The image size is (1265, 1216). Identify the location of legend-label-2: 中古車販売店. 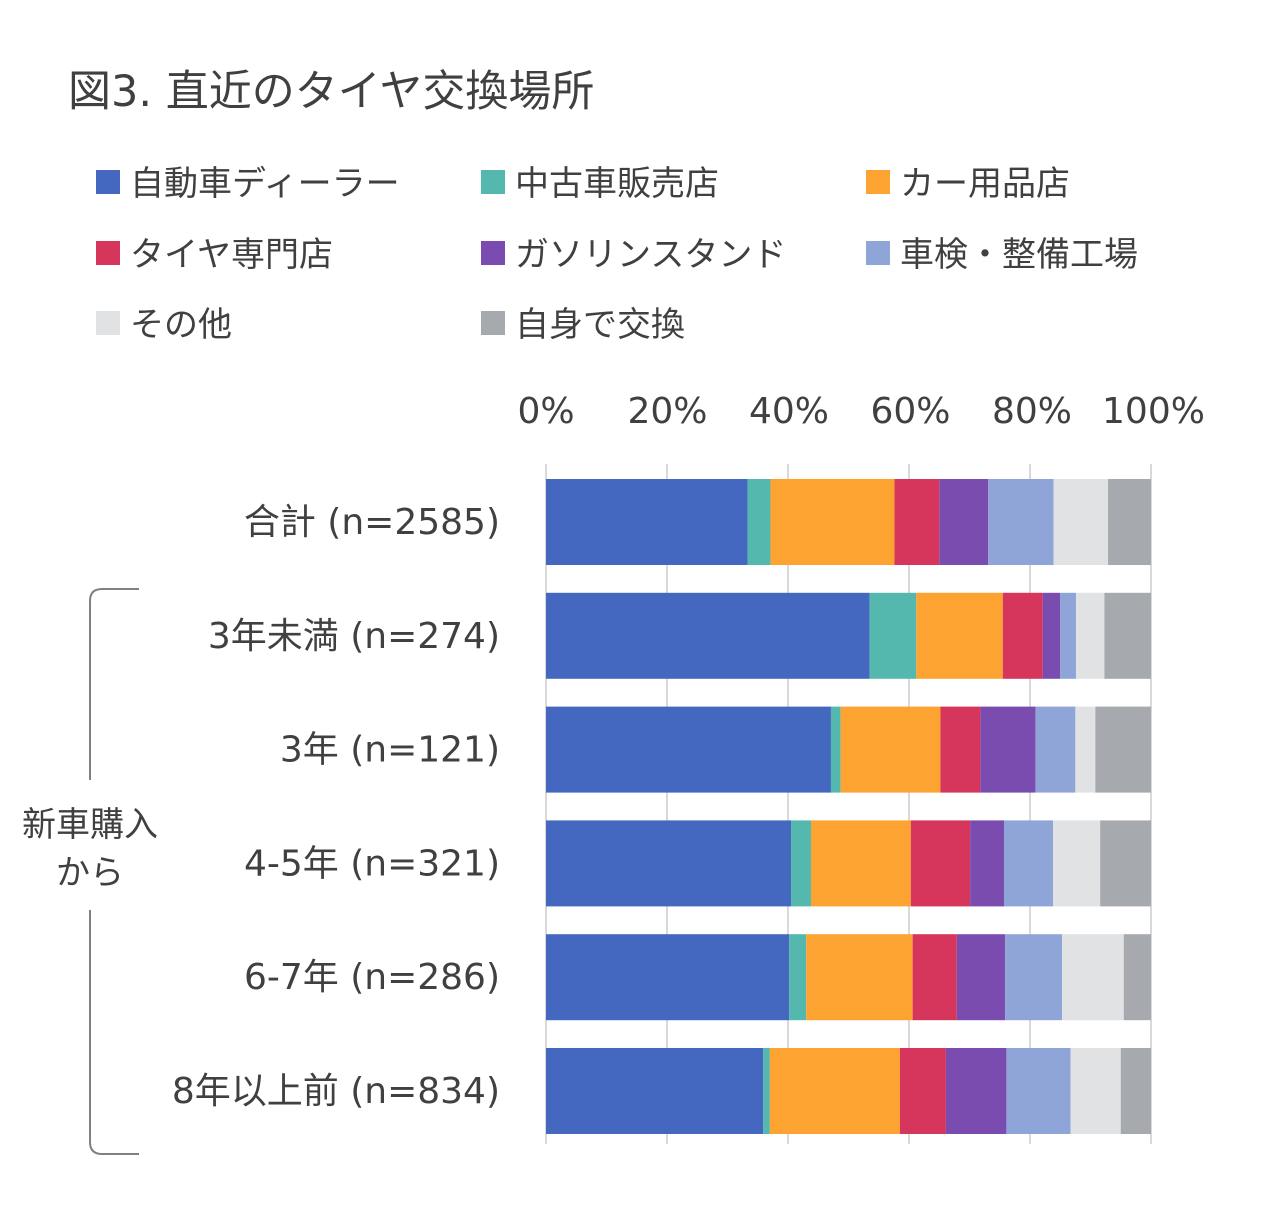
(617, 184).